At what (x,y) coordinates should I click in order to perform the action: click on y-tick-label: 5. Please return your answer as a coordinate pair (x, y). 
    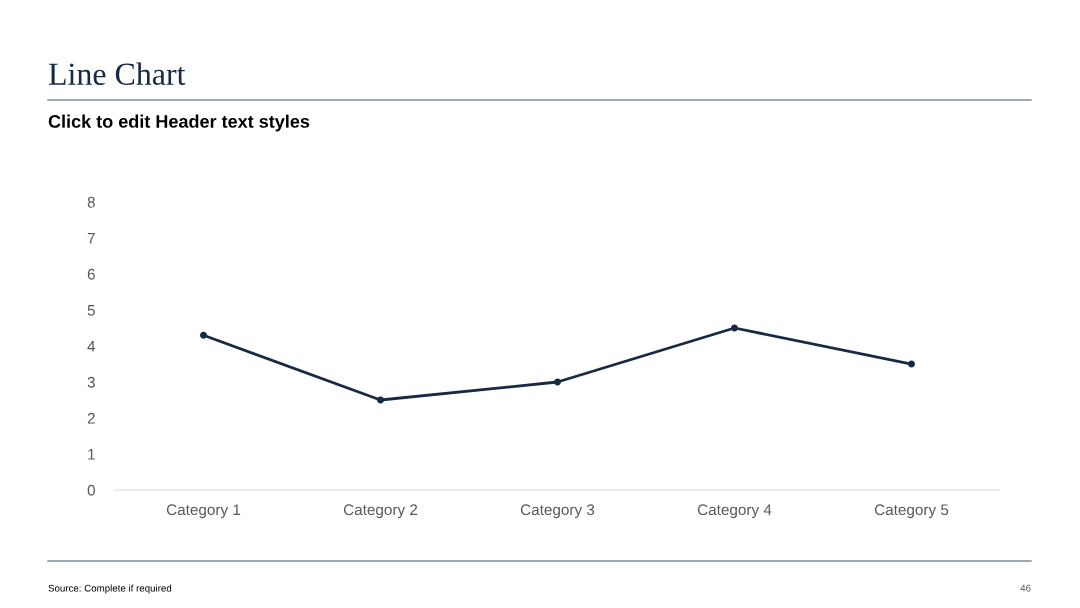
    Looking at the image, I should click on (91, 310).